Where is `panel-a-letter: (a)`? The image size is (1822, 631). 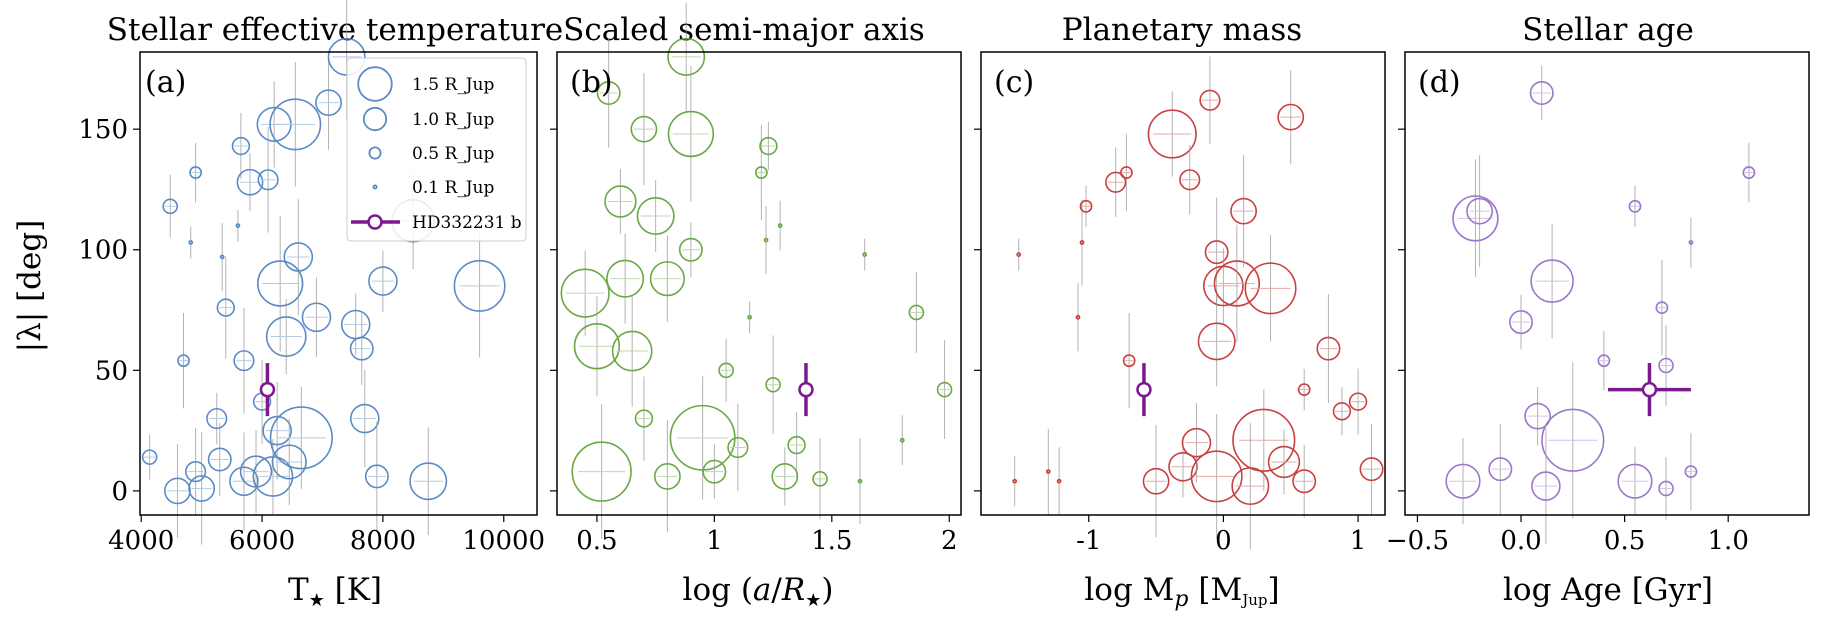
panel-a-letter: (a) is located at coordinates (165, 82).